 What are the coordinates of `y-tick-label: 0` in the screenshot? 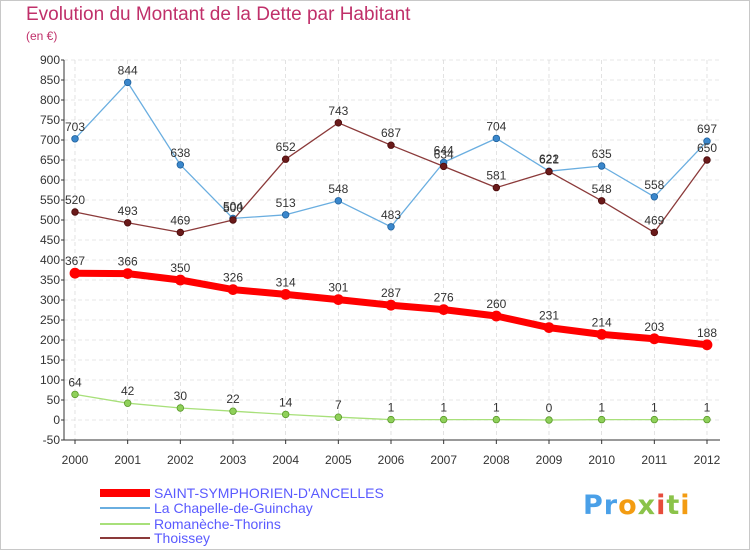 It's located at (56, 420).